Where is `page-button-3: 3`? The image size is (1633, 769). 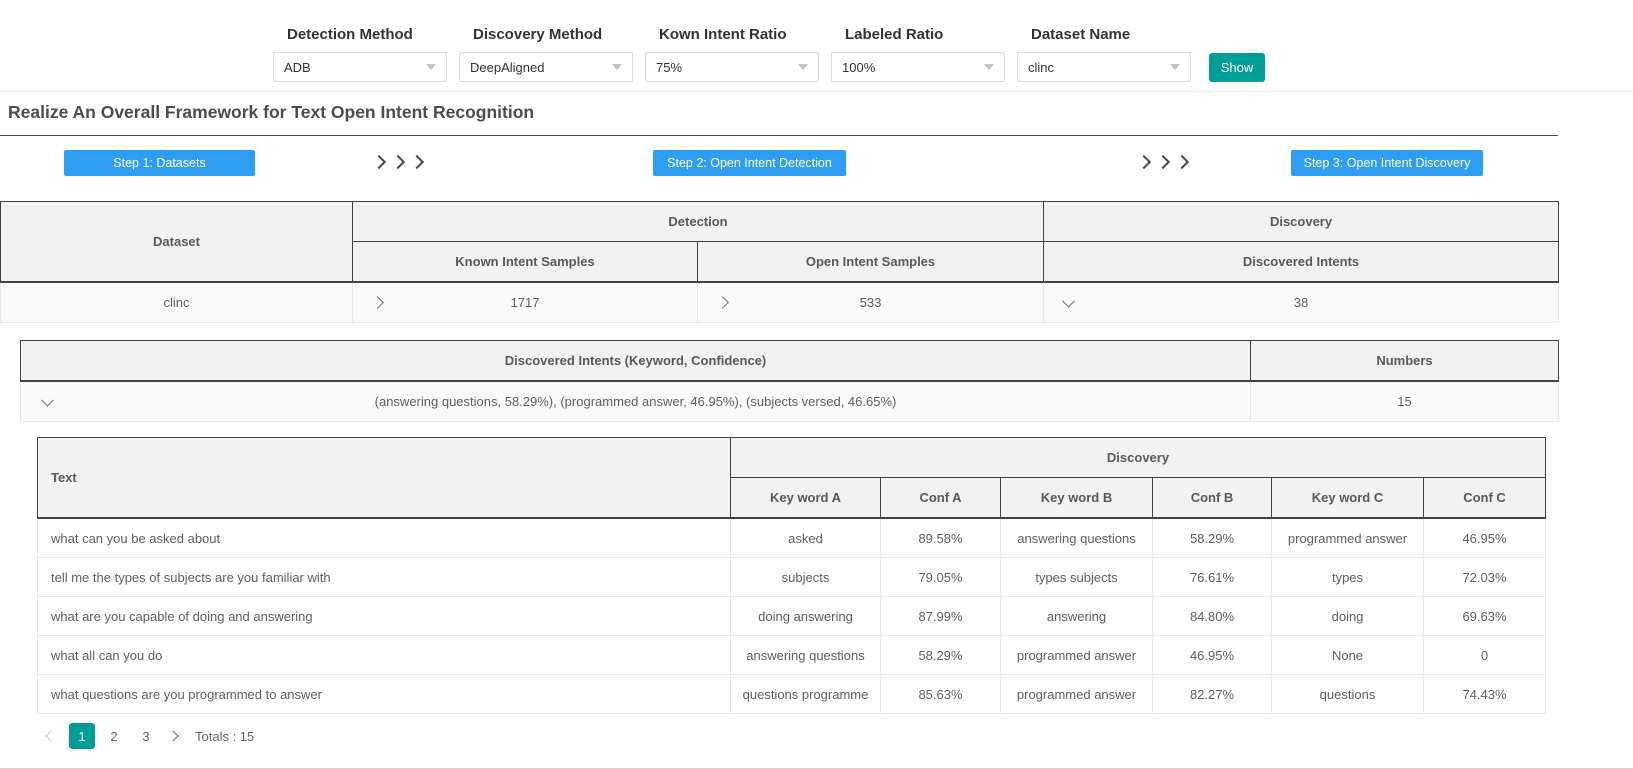
page-button-3: 3 is located at coordinates (146, 736).